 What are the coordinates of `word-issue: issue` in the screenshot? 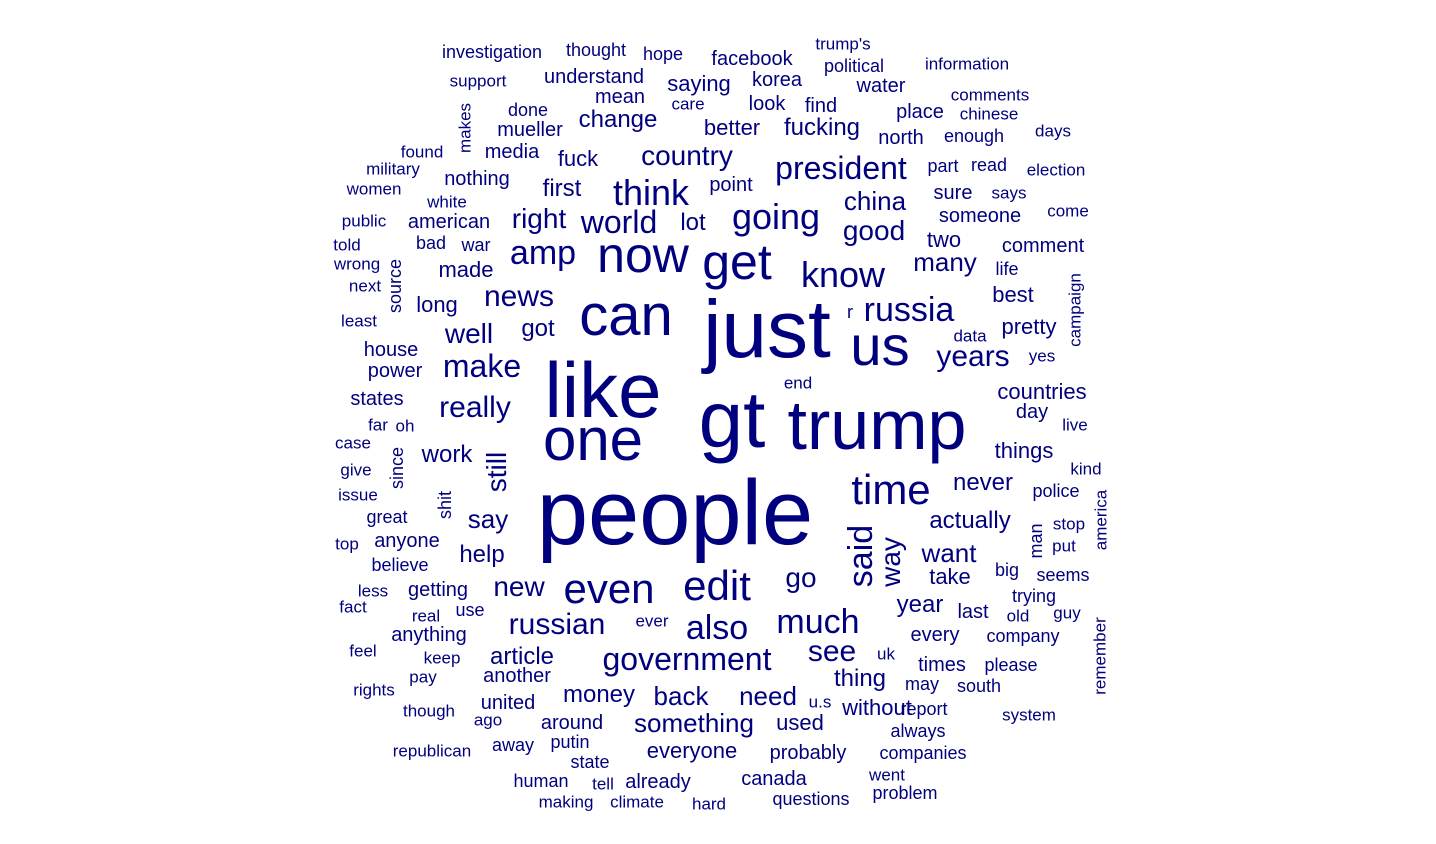 It's located at (358, 495).